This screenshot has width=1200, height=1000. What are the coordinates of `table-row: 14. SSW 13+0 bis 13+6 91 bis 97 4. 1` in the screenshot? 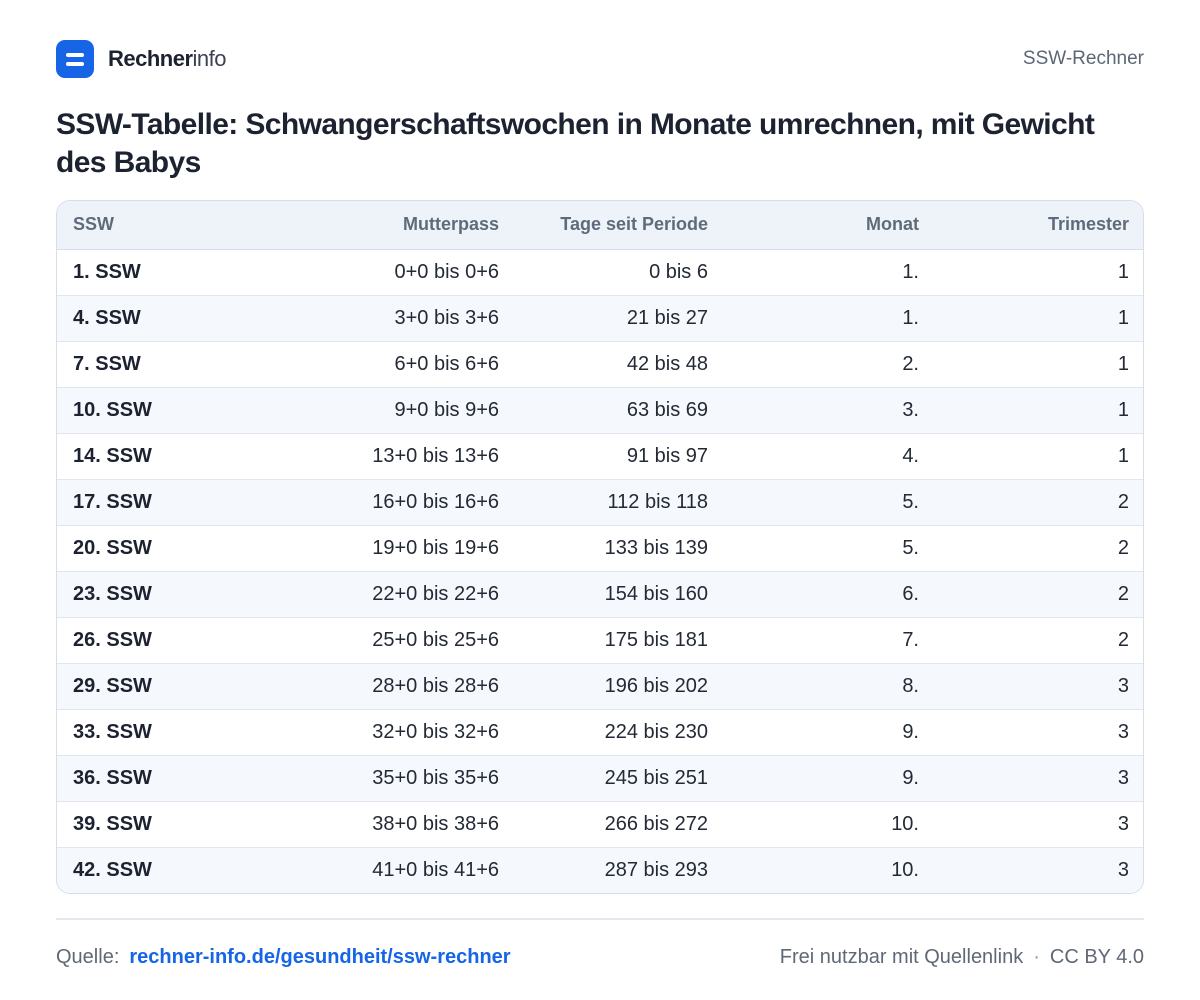 It's located at (600, 455).